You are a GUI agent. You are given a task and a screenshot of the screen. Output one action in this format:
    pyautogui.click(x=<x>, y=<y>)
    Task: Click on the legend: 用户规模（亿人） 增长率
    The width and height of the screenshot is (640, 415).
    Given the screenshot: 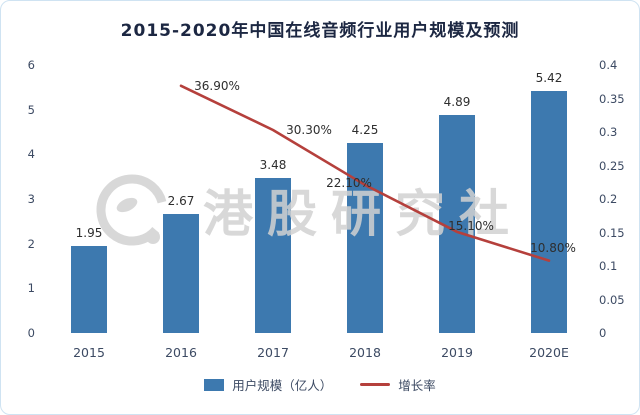 What is the action you would take?
    pyautogui.click(x=320, y=384)
    